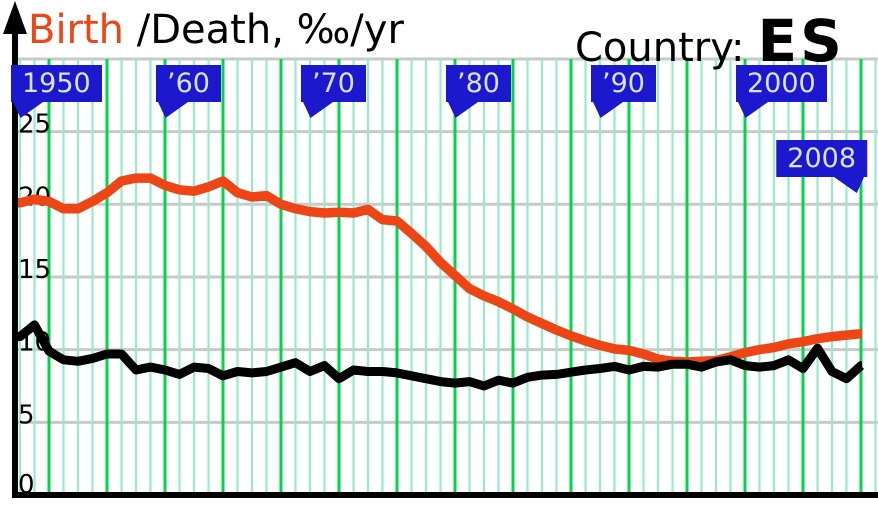 Image resolution: width=878 pixels, height=512 pixels. What do you see at coordinates (440, 355) in the screenshot?
I see `death-line` at bounding box center [440, 355].